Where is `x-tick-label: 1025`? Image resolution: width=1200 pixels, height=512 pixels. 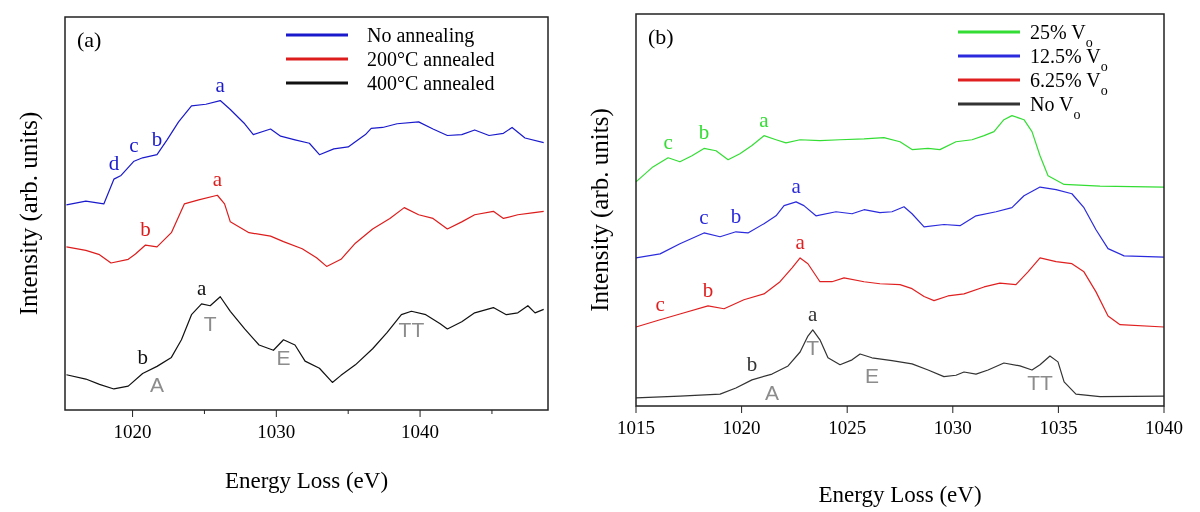
x-tick-label: 1025 is located at coordinates (847, 427).